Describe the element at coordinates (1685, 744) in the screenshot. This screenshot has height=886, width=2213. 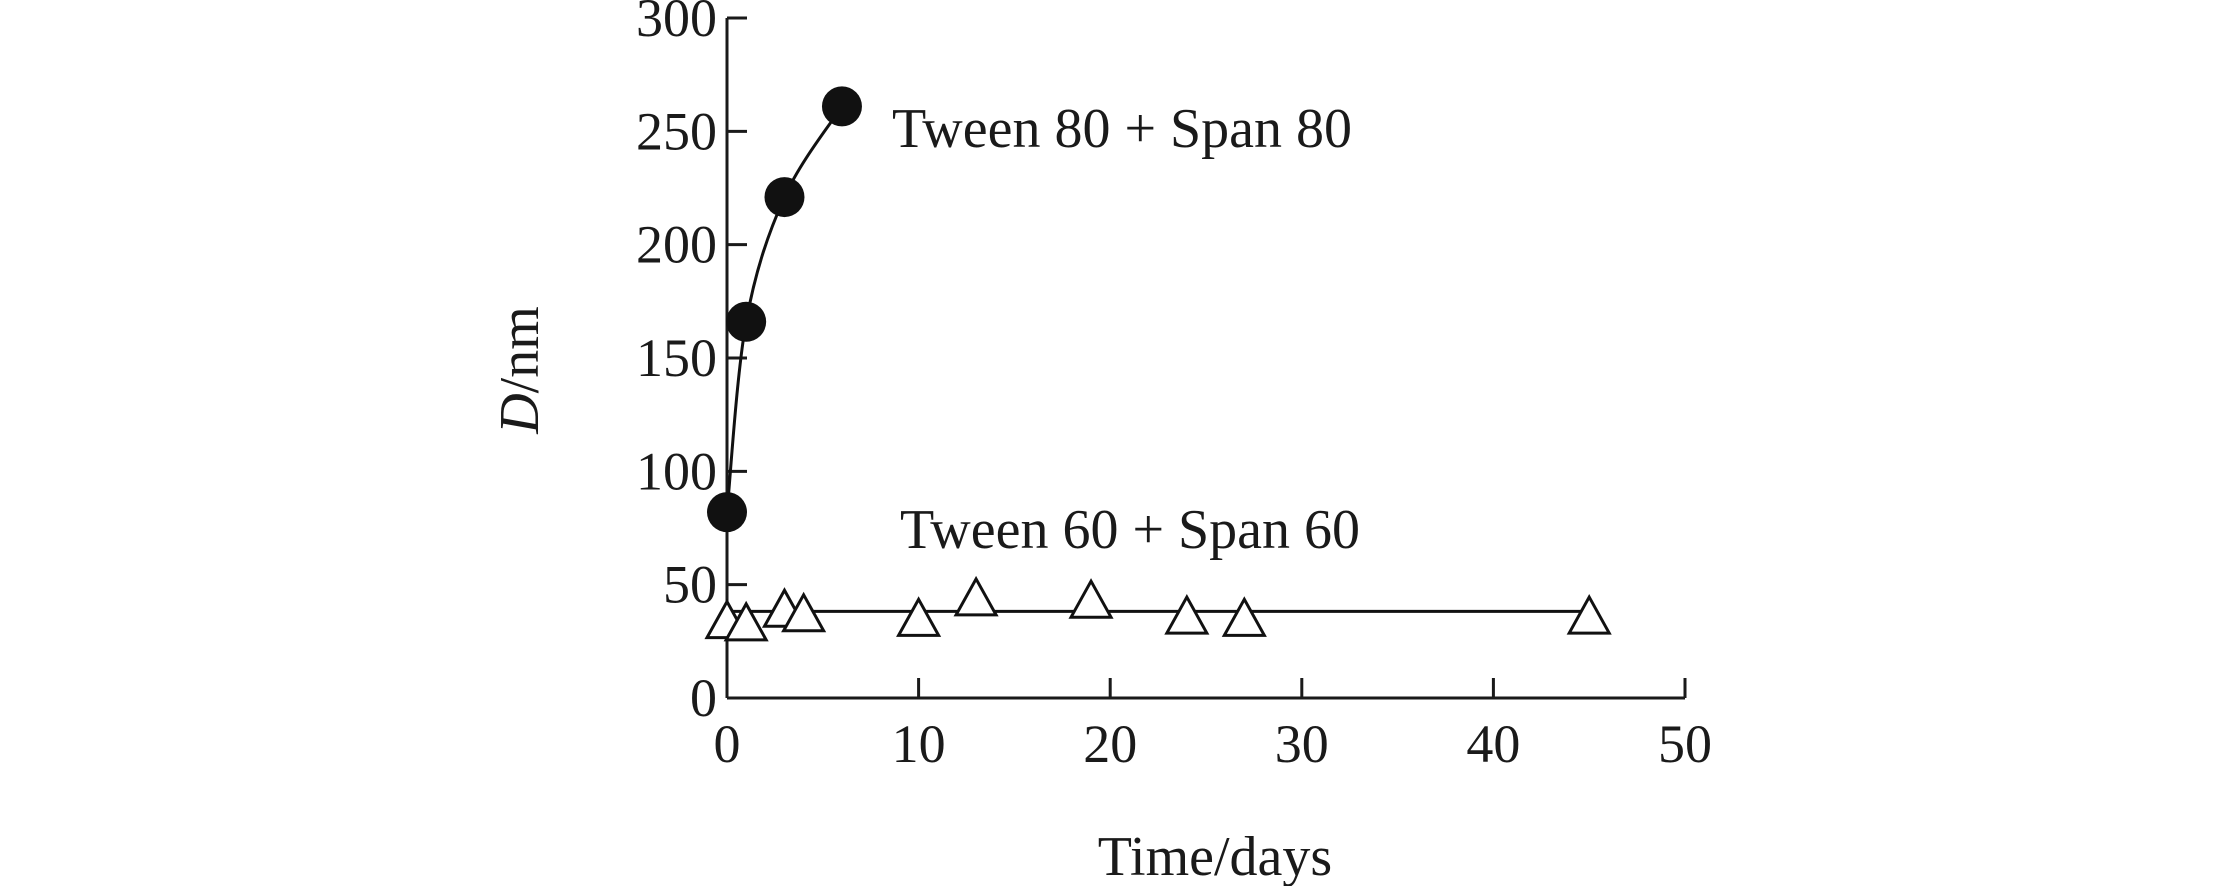
I see `x-tick-label: 50` at that location.